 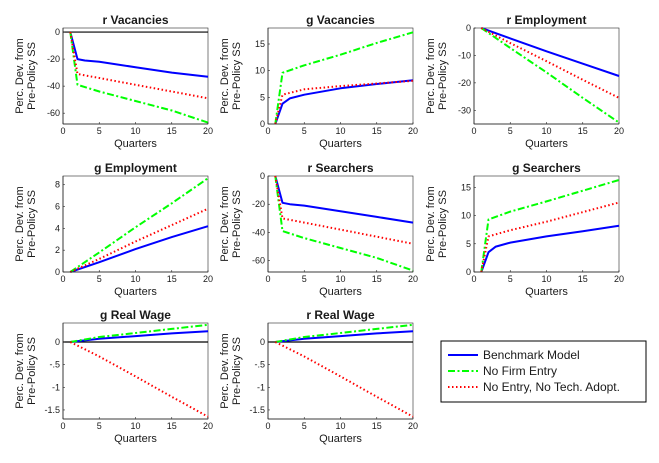 I want to click on legend-label-no-firm-entry: No Firm Entry, so click(x=520, y=371).